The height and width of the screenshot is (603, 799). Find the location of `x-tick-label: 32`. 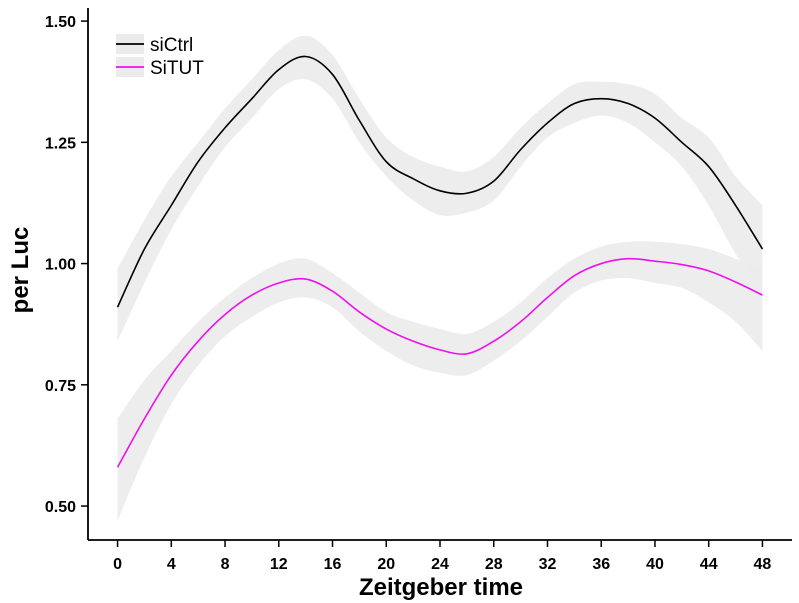

x-tick-label: 32 is located at coordinates (548, 564).